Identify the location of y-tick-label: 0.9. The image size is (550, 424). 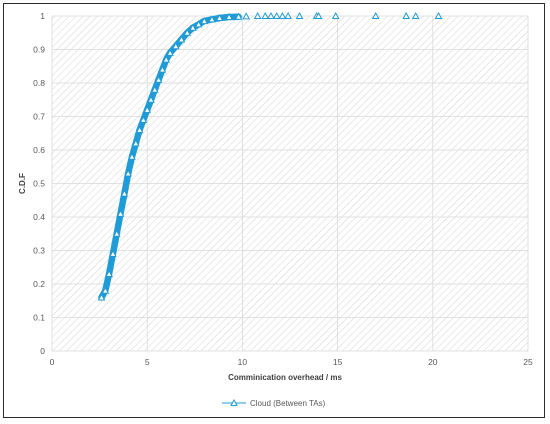
(39, 50).